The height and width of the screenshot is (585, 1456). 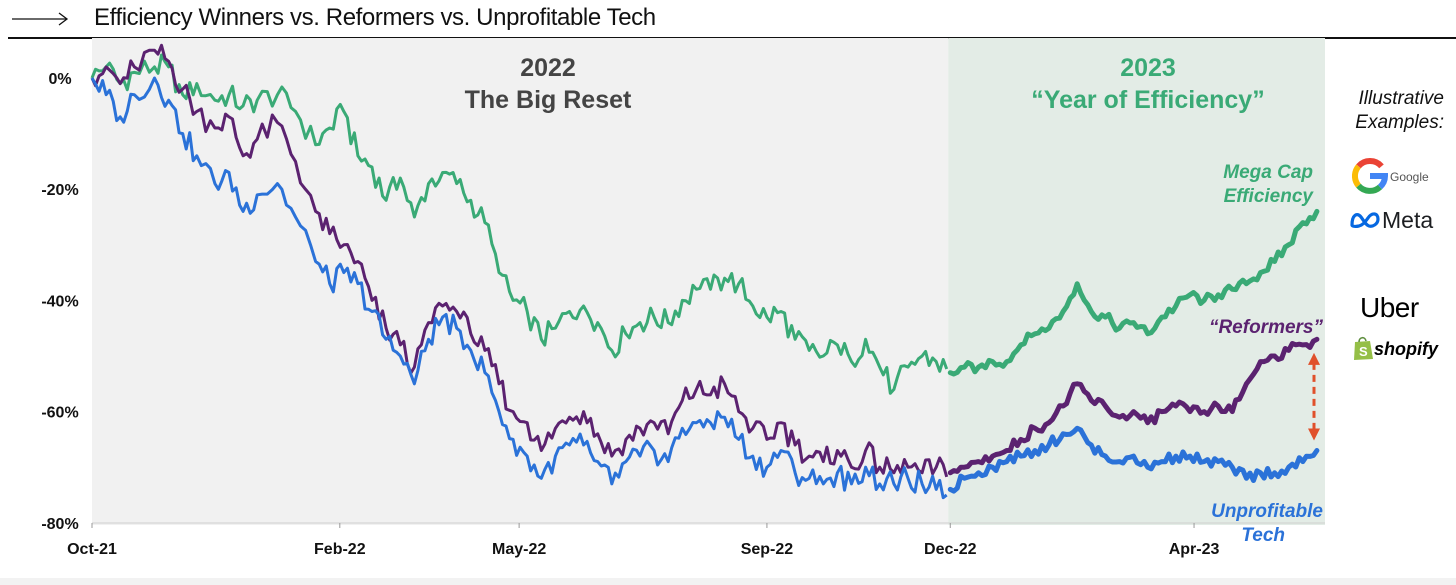 What do you see at coordinates (1133, 459) in the screenshot?
I see `series-2-line-2023` at bounding box center [1133, 459].